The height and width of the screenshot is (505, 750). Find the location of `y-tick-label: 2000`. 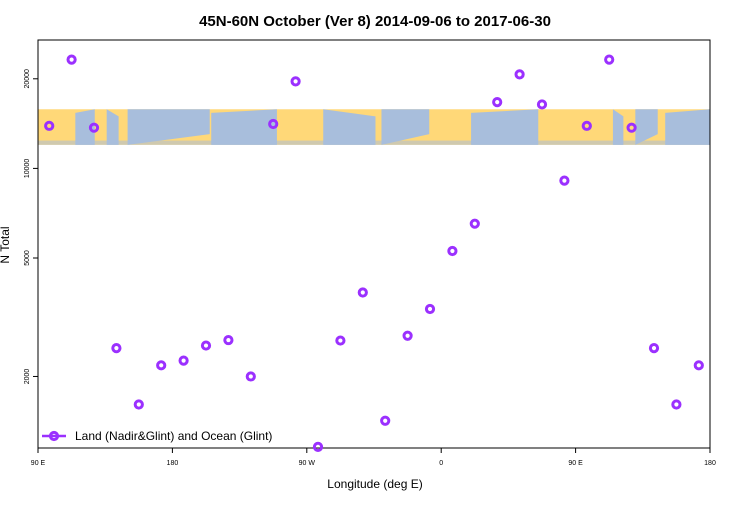

y-tick-label: 2000 is located at coordinates (27, 377).